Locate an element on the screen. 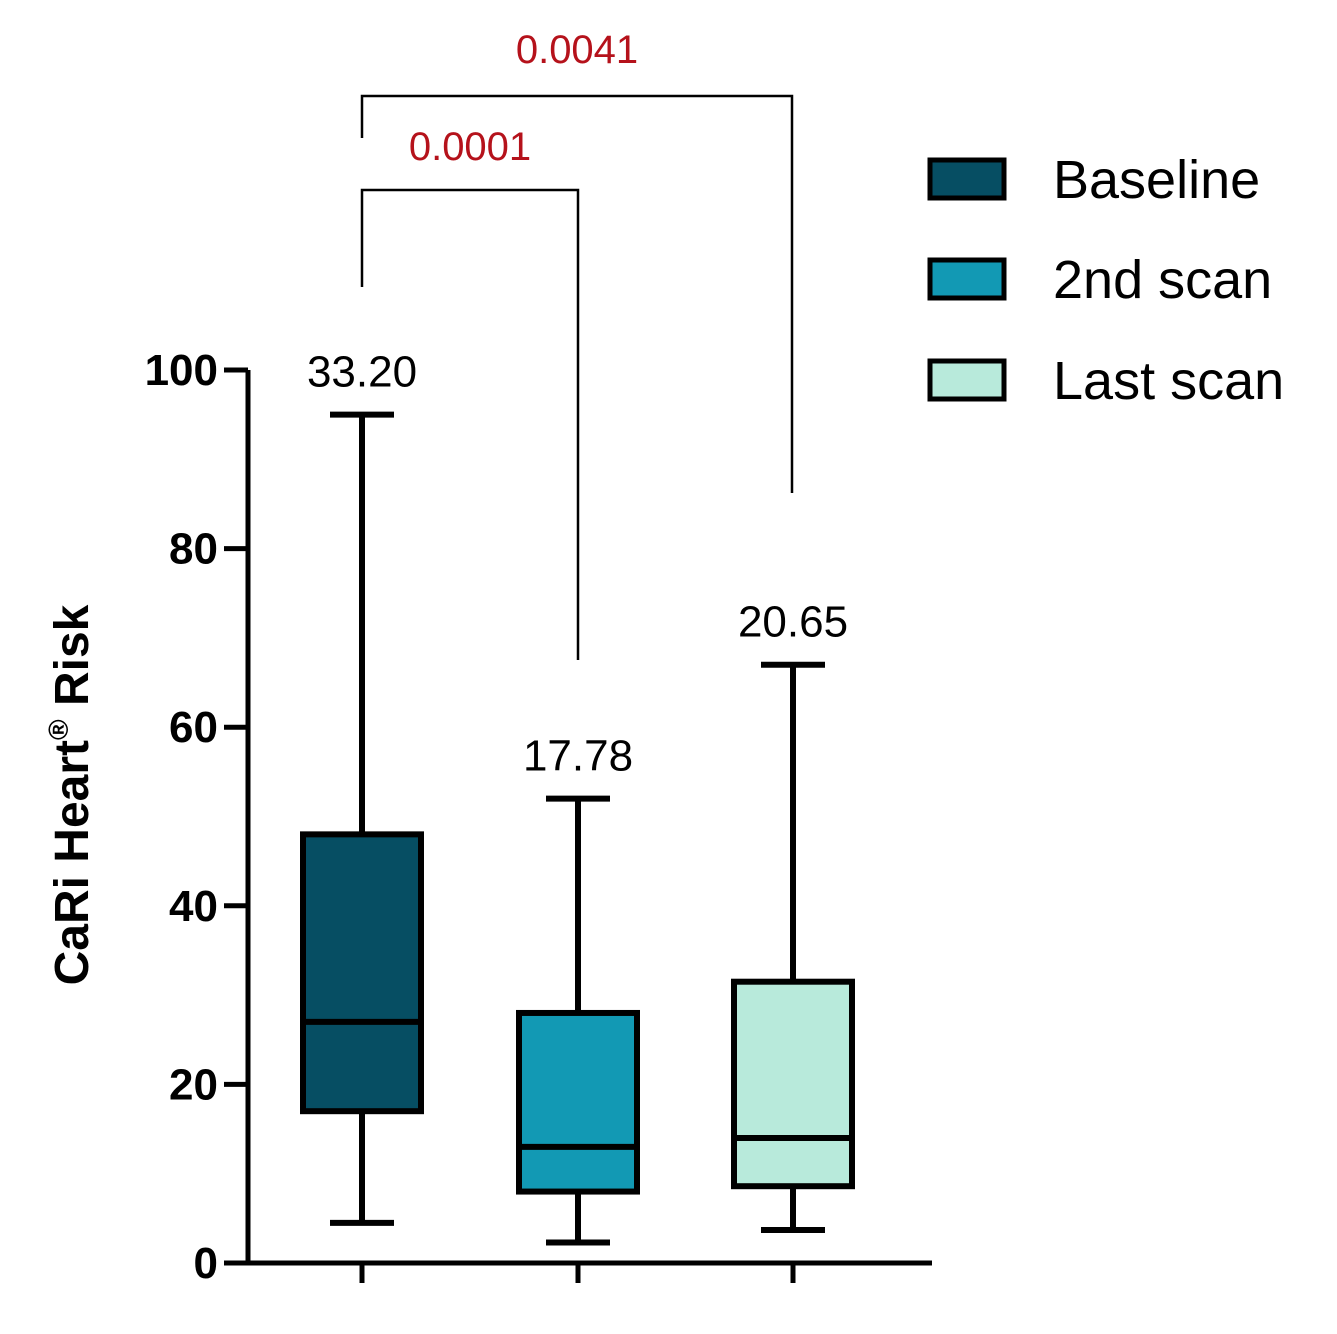  legend-label: Last scan is located at coordinates (1168, 381).